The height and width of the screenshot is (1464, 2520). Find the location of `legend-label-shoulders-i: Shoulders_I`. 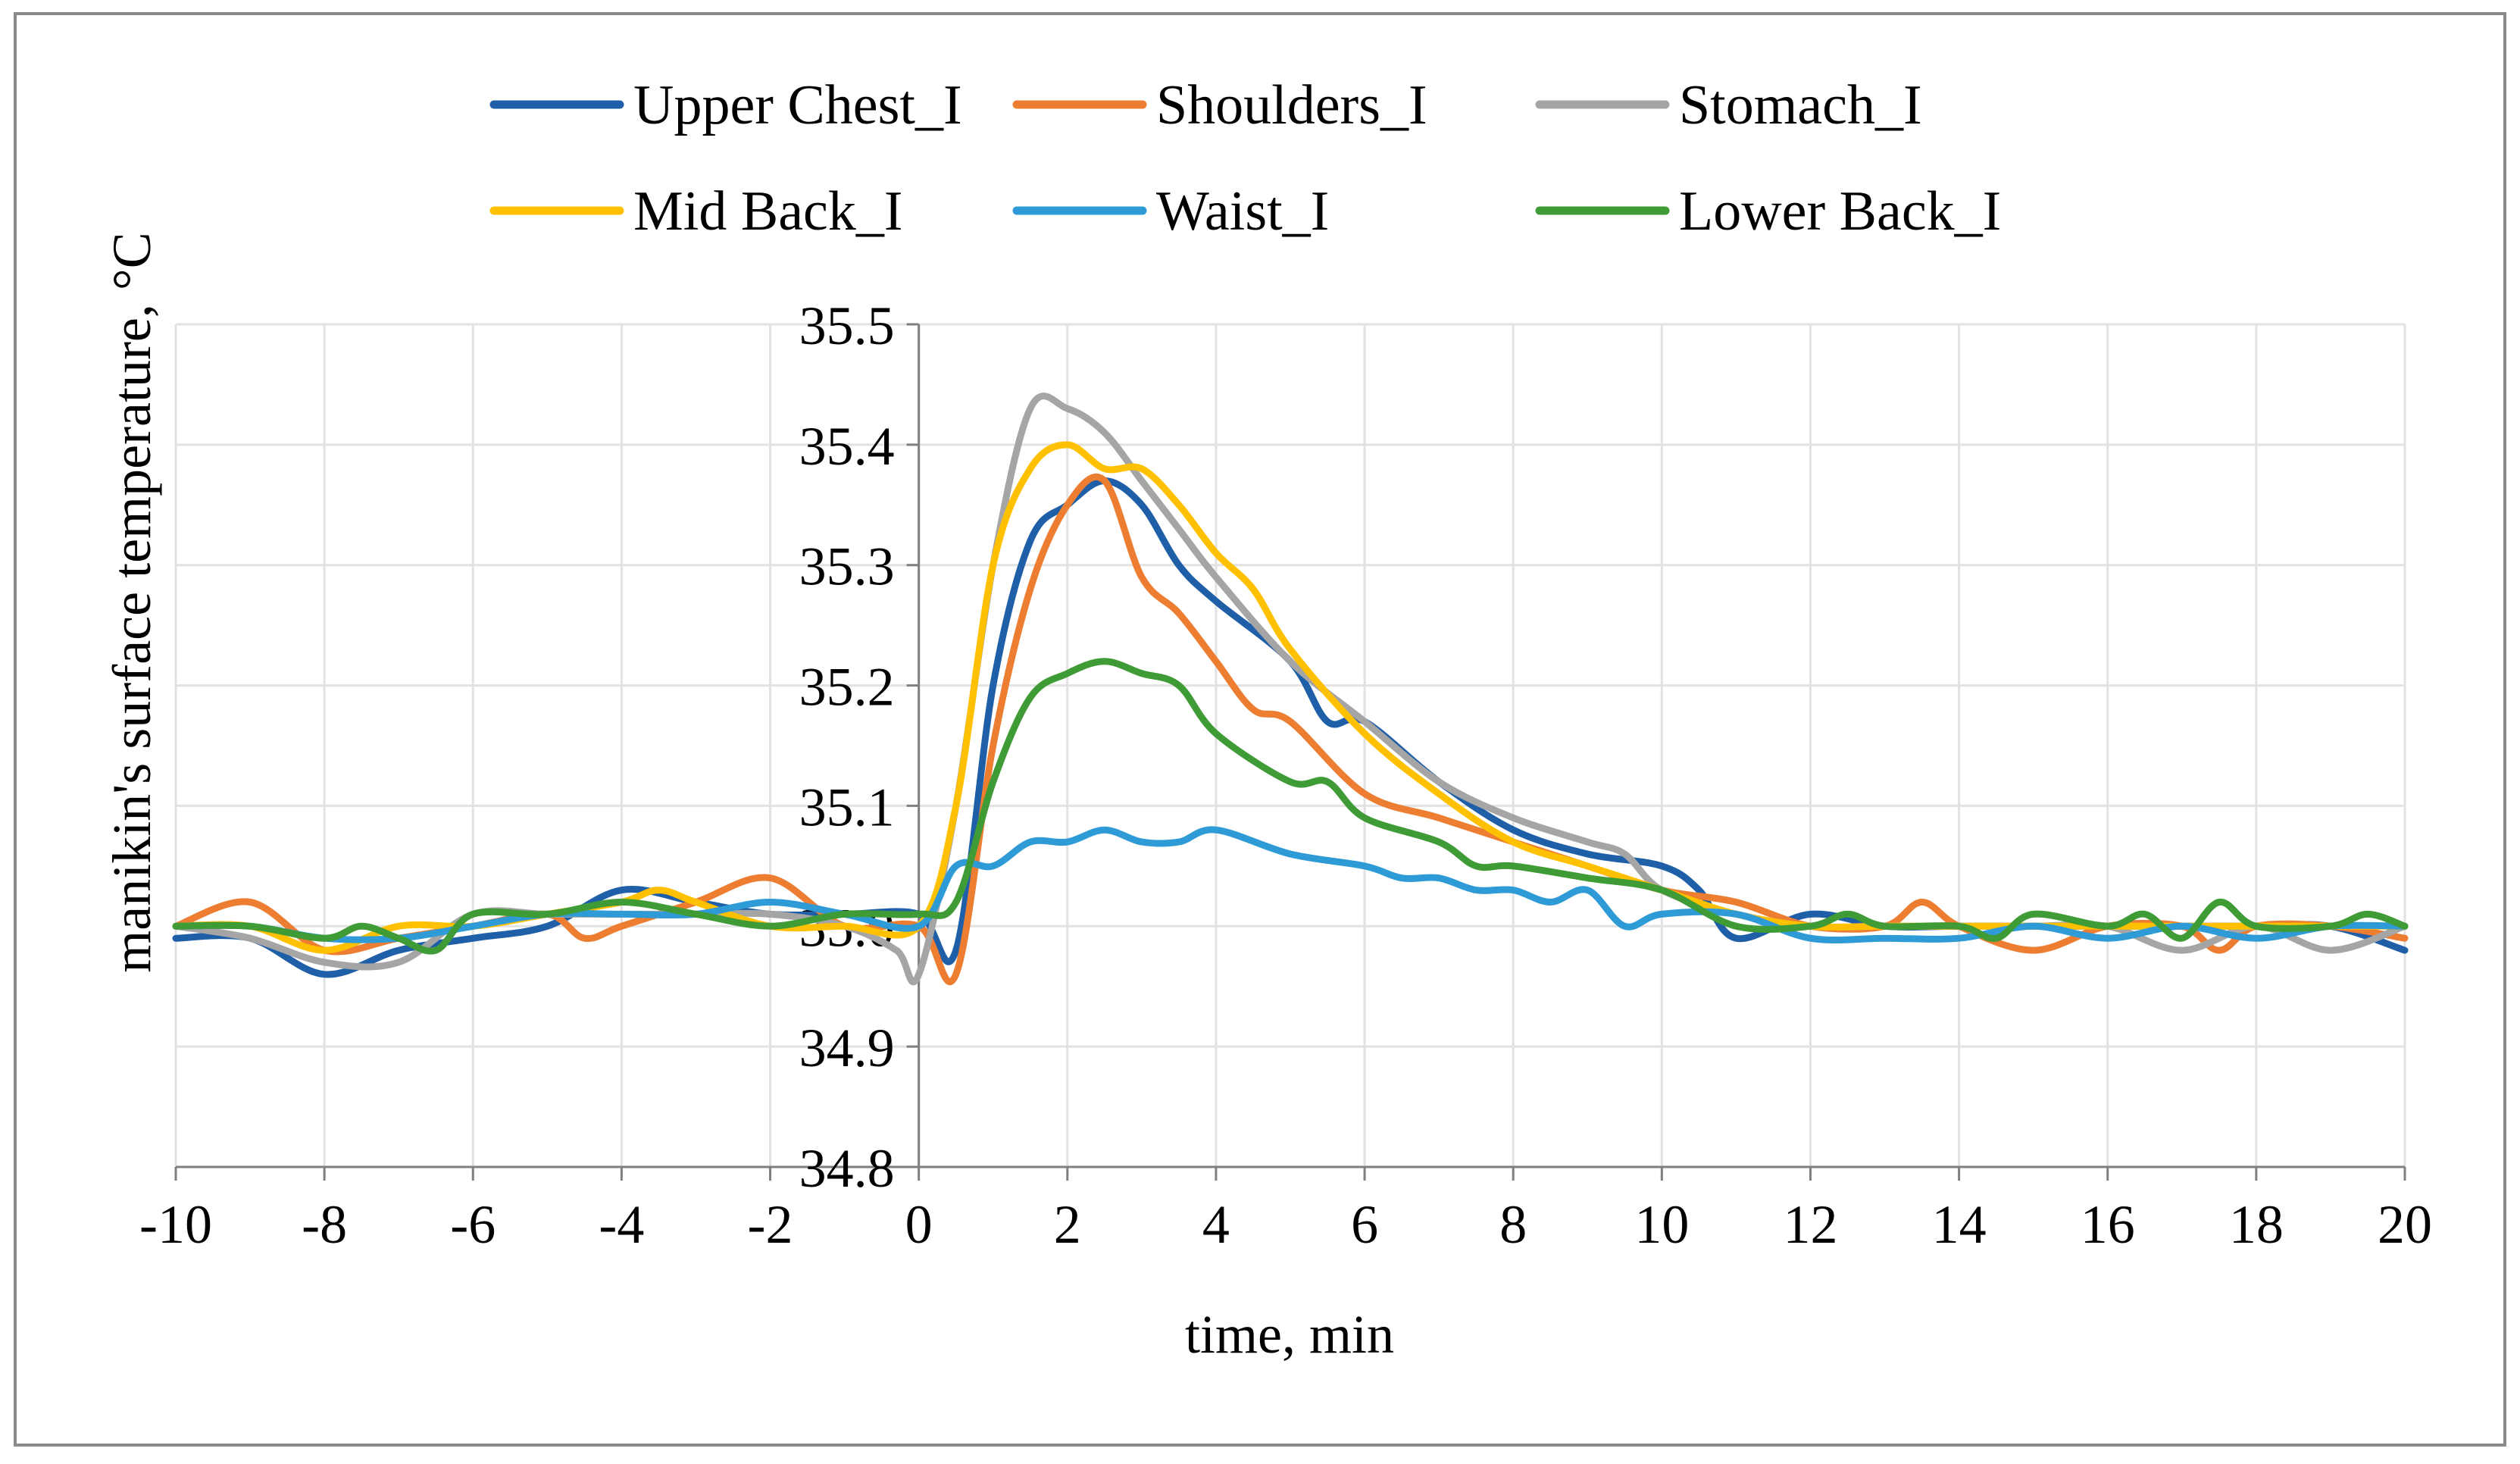

legend-label-shoulders-i: Shoulders_I is located at coordinates (1291, 105).